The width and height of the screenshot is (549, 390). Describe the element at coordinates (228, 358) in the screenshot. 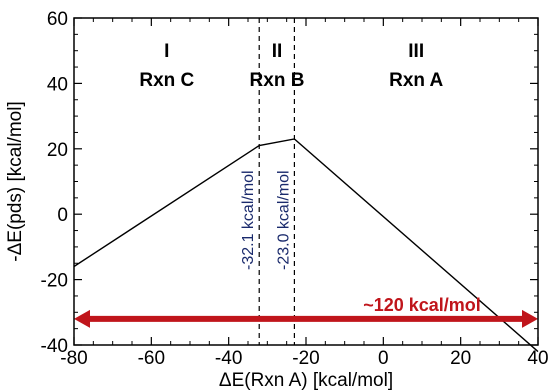

I see `x-tick-label: -40` at that location.